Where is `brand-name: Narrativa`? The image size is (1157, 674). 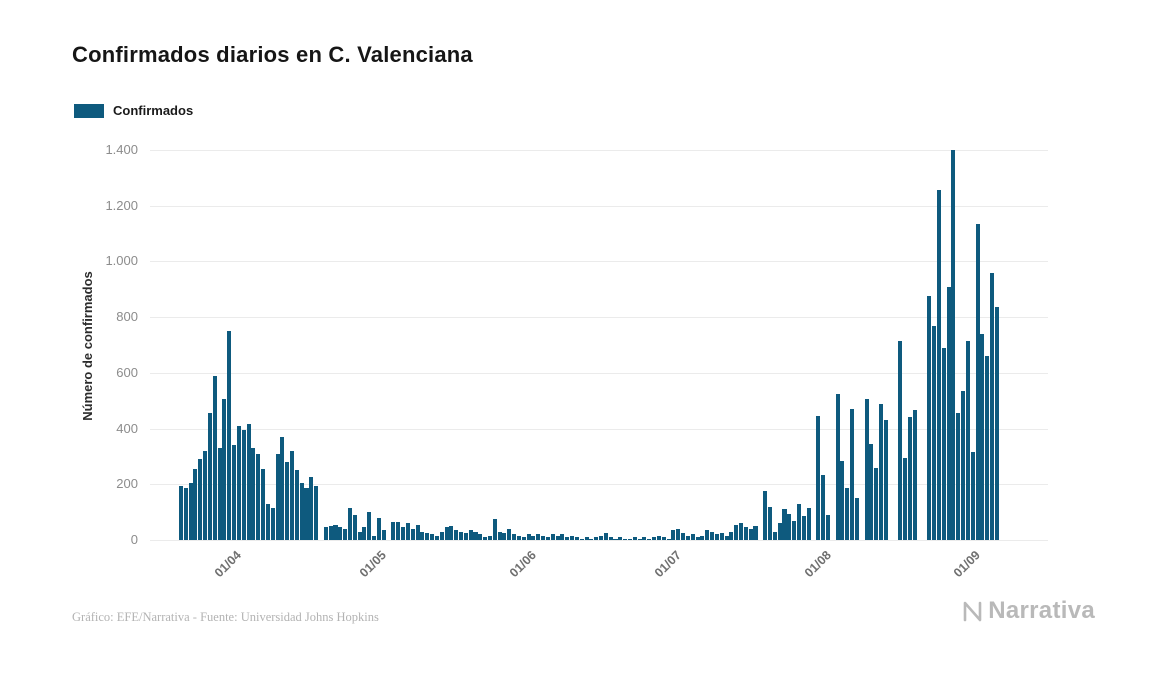
brand-name: Narrativa is located at coordinates (1041, 610).